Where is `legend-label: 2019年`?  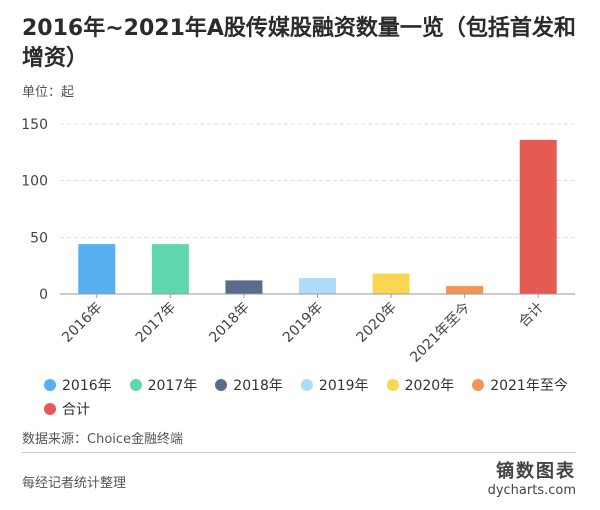
legend-label: 2019年 is located at coordinates (343, 386).